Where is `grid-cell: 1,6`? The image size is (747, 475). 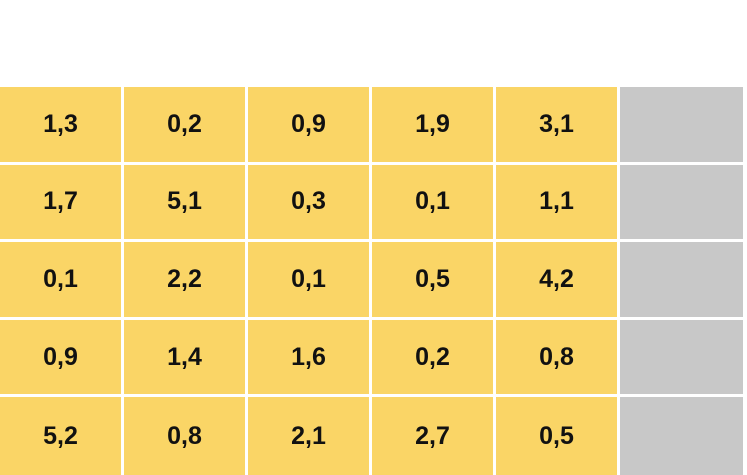 grid-cell: 1,6 is located at coordinates (310, 358).